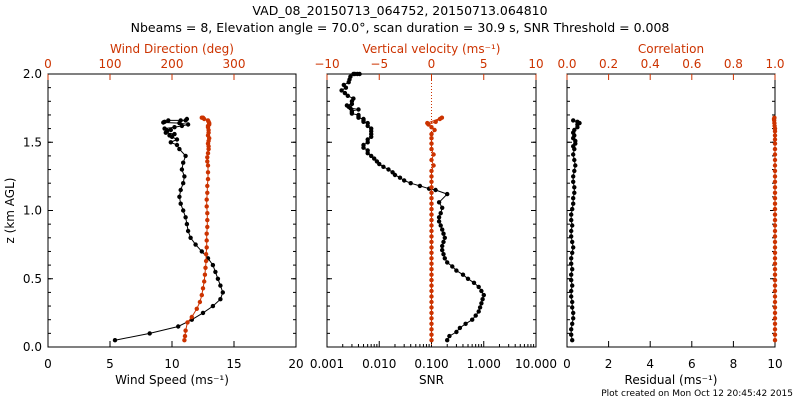 The width and height of the screenshot is (800, 400). What do you see at coordinates (233, 364) in the screenshot?
I see `bottom-tick-label: 15` at bounding box center [233, 364].